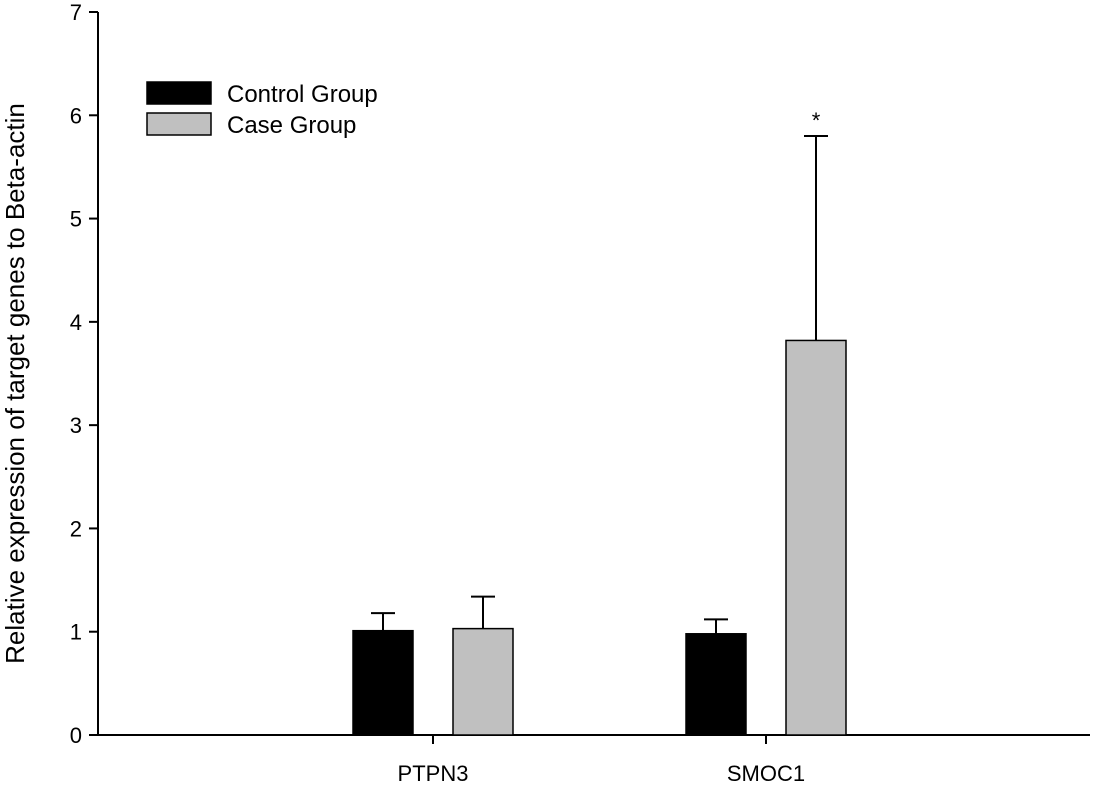 The height and width of the screenshot is (785, 1105). What do you see at coordinates (302, 94) in the screenshot?
I see `legend-label: Control Group` at bounding box center [302, 94].